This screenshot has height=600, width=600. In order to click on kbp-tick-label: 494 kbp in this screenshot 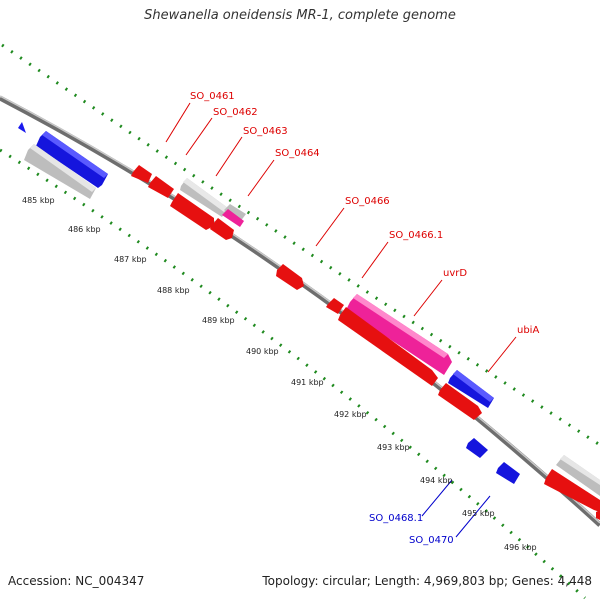, I will do `click(436, 480)`.